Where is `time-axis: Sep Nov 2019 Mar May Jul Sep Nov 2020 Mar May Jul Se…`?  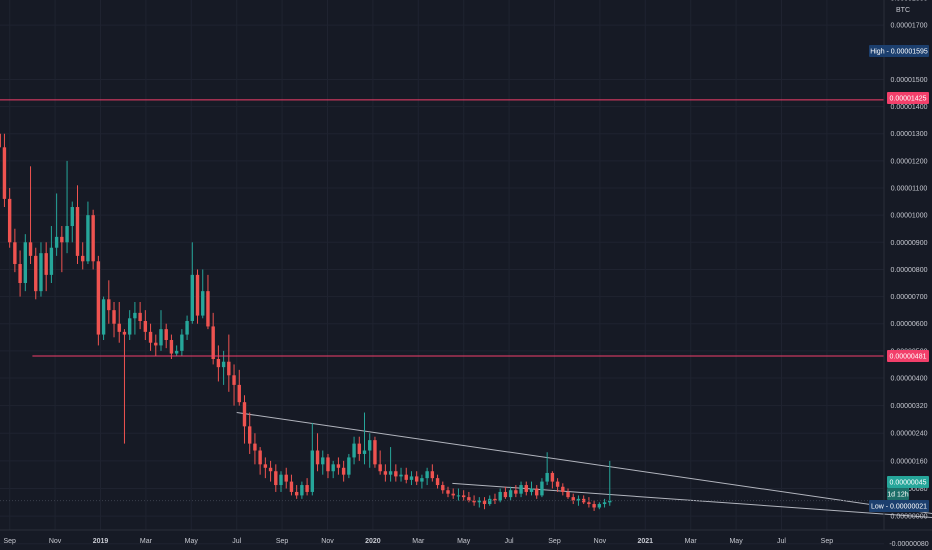
time-axis: Sep Nov 2019 Mar May Jul Sep Nov 2020 Mar May Jul Se… is located at coordinates (418, 541).